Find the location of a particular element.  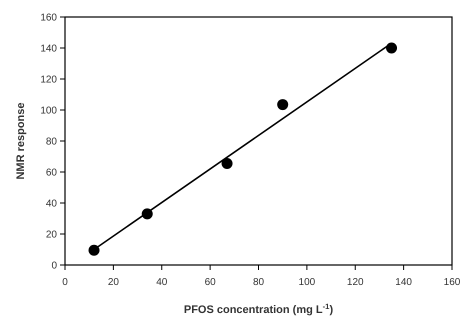

y-axis-title: NMR response is located at coordinates (21, 141).